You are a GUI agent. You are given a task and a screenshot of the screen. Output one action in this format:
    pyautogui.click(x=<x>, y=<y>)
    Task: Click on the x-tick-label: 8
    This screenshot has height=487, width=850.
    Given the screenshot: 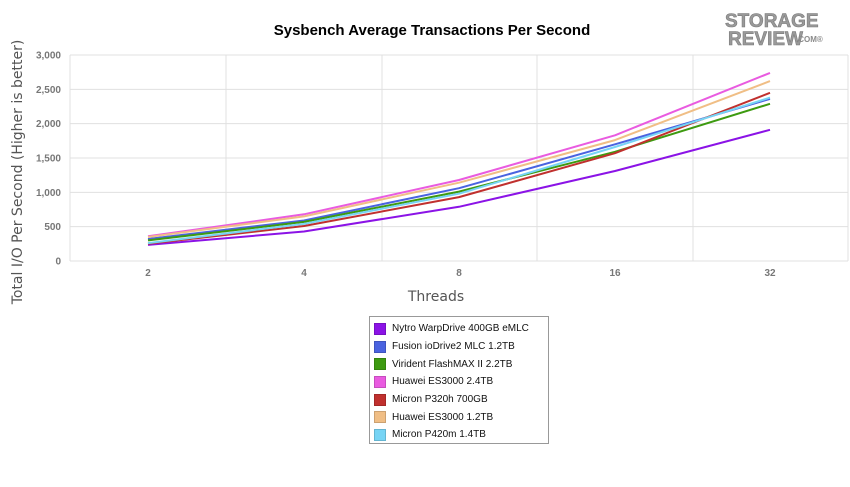 What is the action you would take?
    pyautogui.click(x=459, y=273)
    